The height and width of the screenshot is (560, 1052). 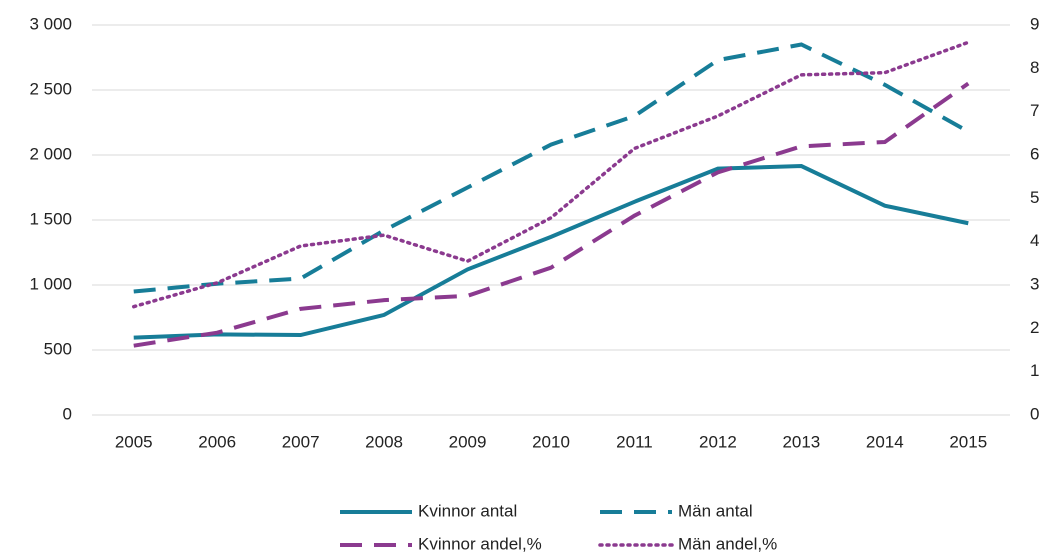 I want to click on y-tick-label: 500, so click(x=58, y=348).